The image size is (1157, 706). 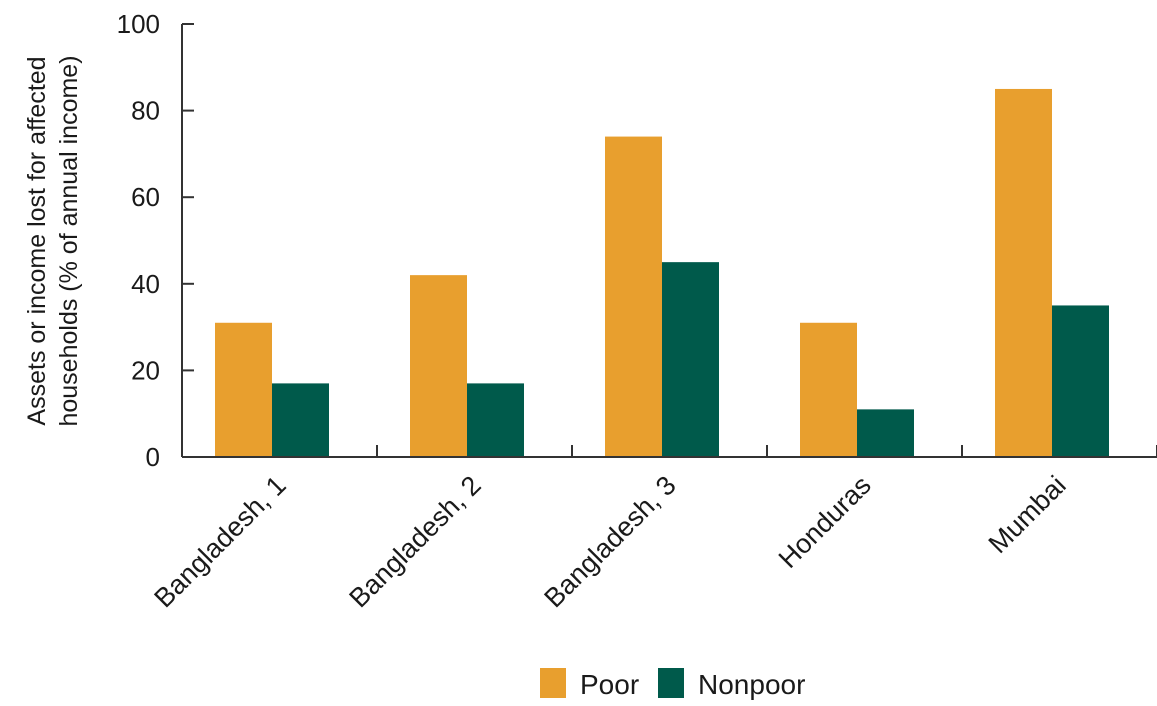 I want to click on y-axis-title-line-2: households (% of annual income), so click(x=69, y=240).